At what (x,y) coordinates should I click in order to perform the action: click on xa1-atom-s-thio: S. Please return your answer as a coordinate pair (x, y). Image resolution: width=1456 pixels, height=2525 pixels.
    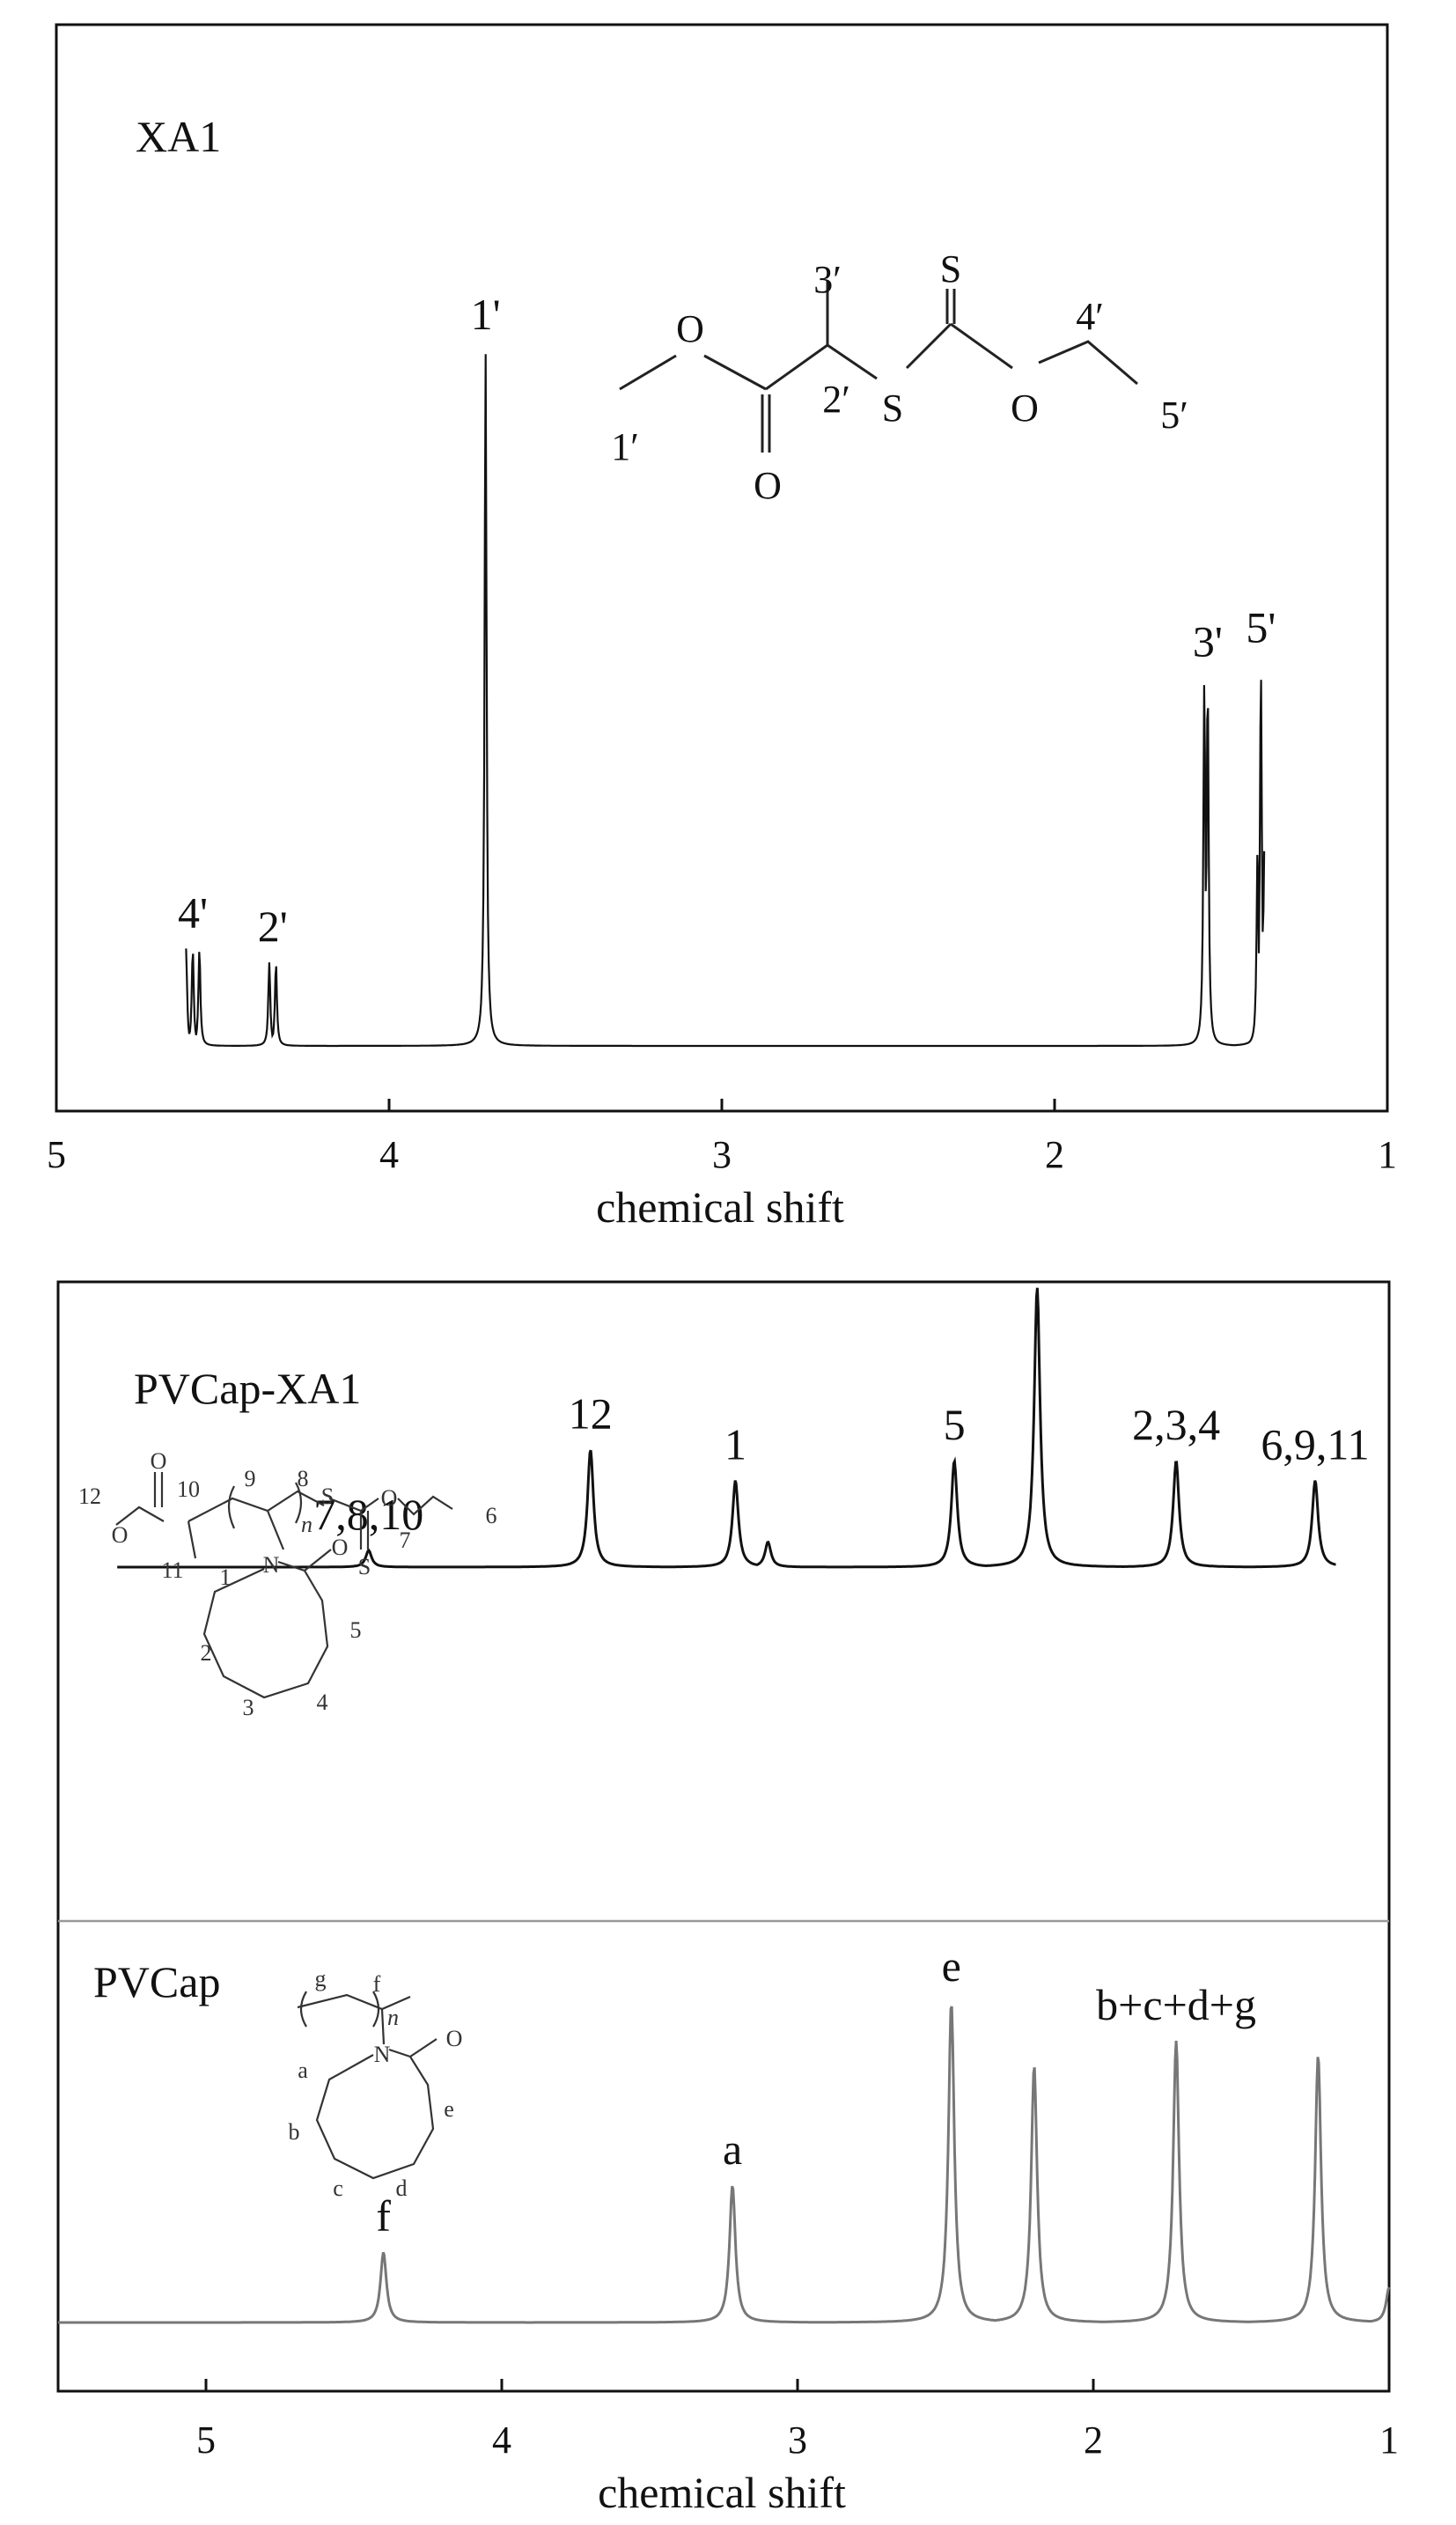
    Looking at the image, I should click on (892, 408).